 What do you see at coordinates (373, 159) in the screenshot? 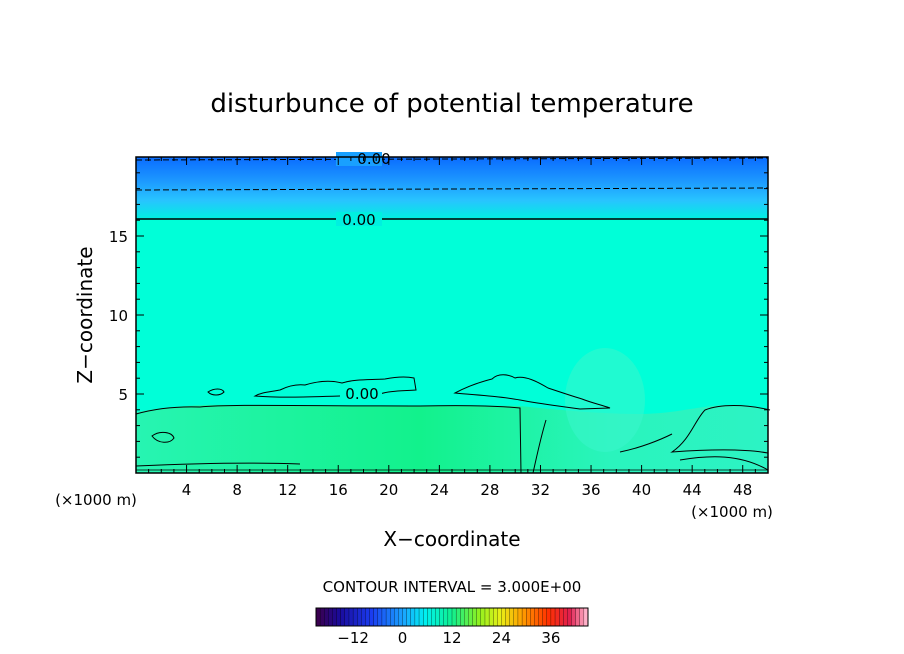
I see `contour-label-top: 0.00` at bounding box center [373, 159].